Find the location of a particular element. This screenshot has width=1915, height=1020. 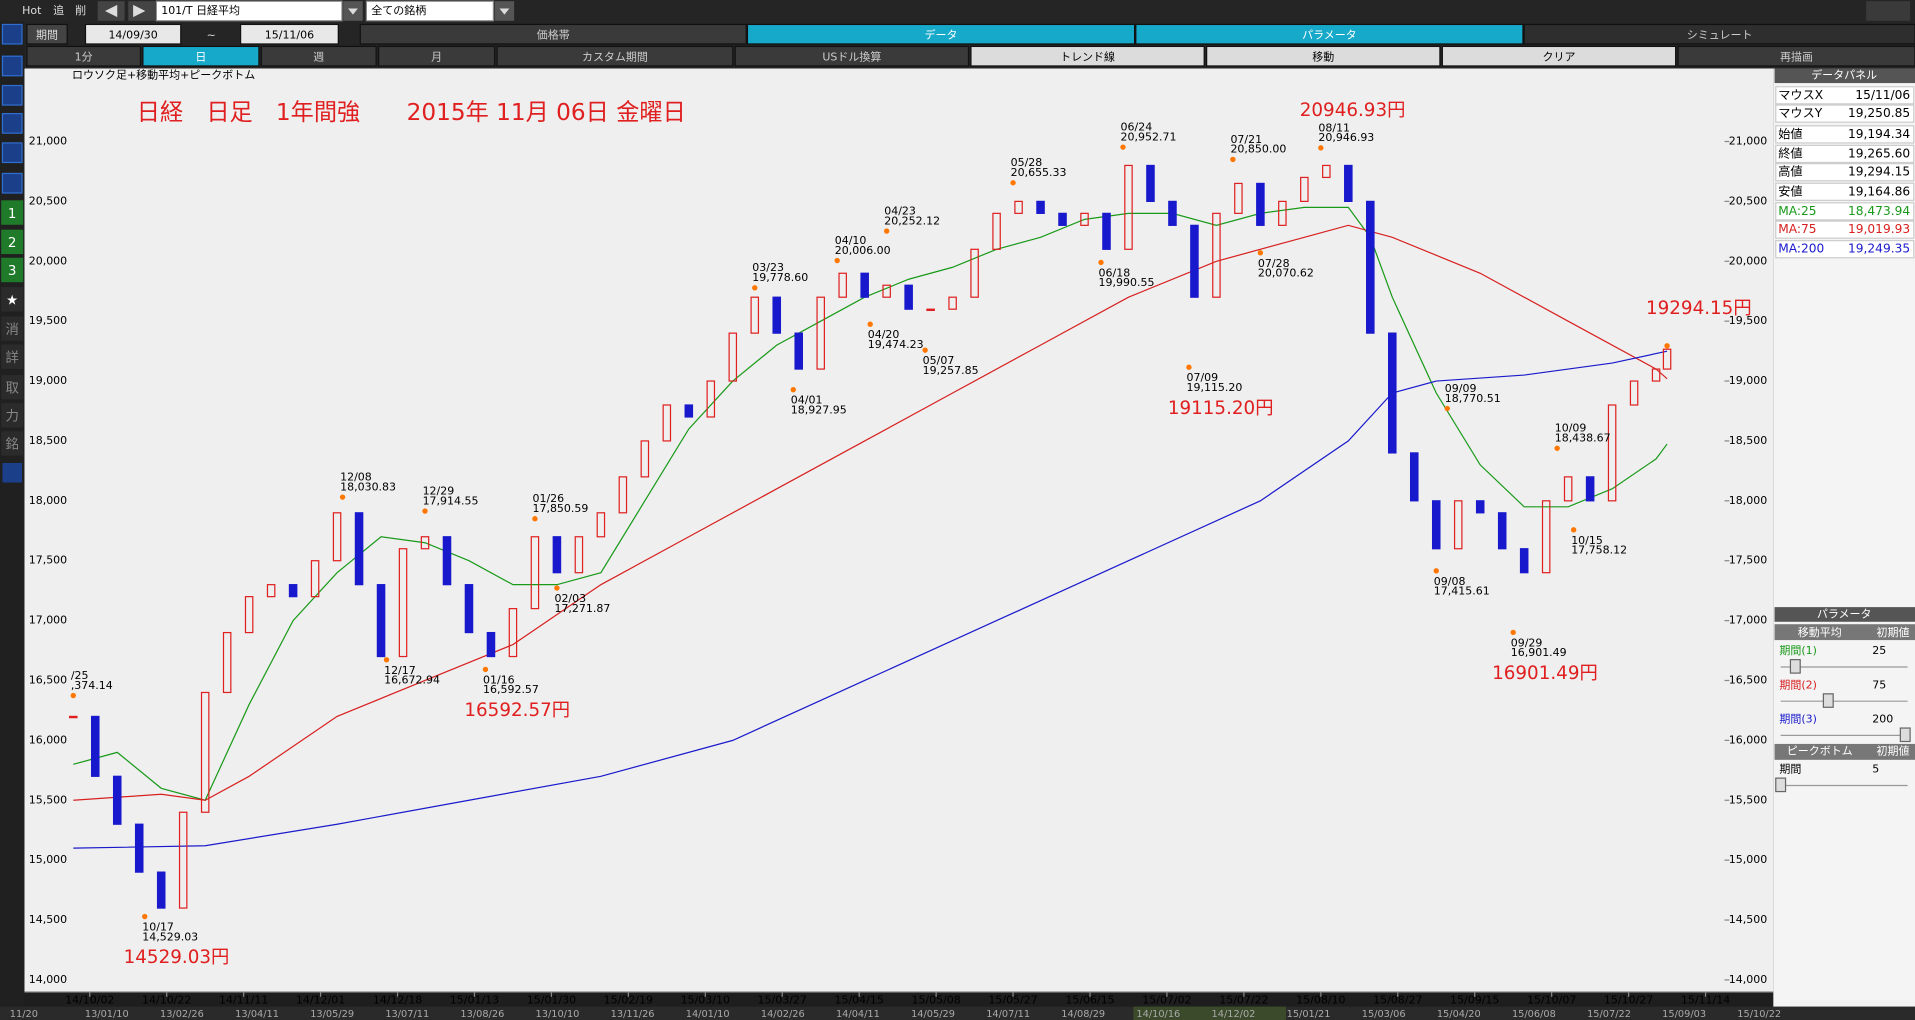

button-label: 週 is located at coordinates (318, 56).